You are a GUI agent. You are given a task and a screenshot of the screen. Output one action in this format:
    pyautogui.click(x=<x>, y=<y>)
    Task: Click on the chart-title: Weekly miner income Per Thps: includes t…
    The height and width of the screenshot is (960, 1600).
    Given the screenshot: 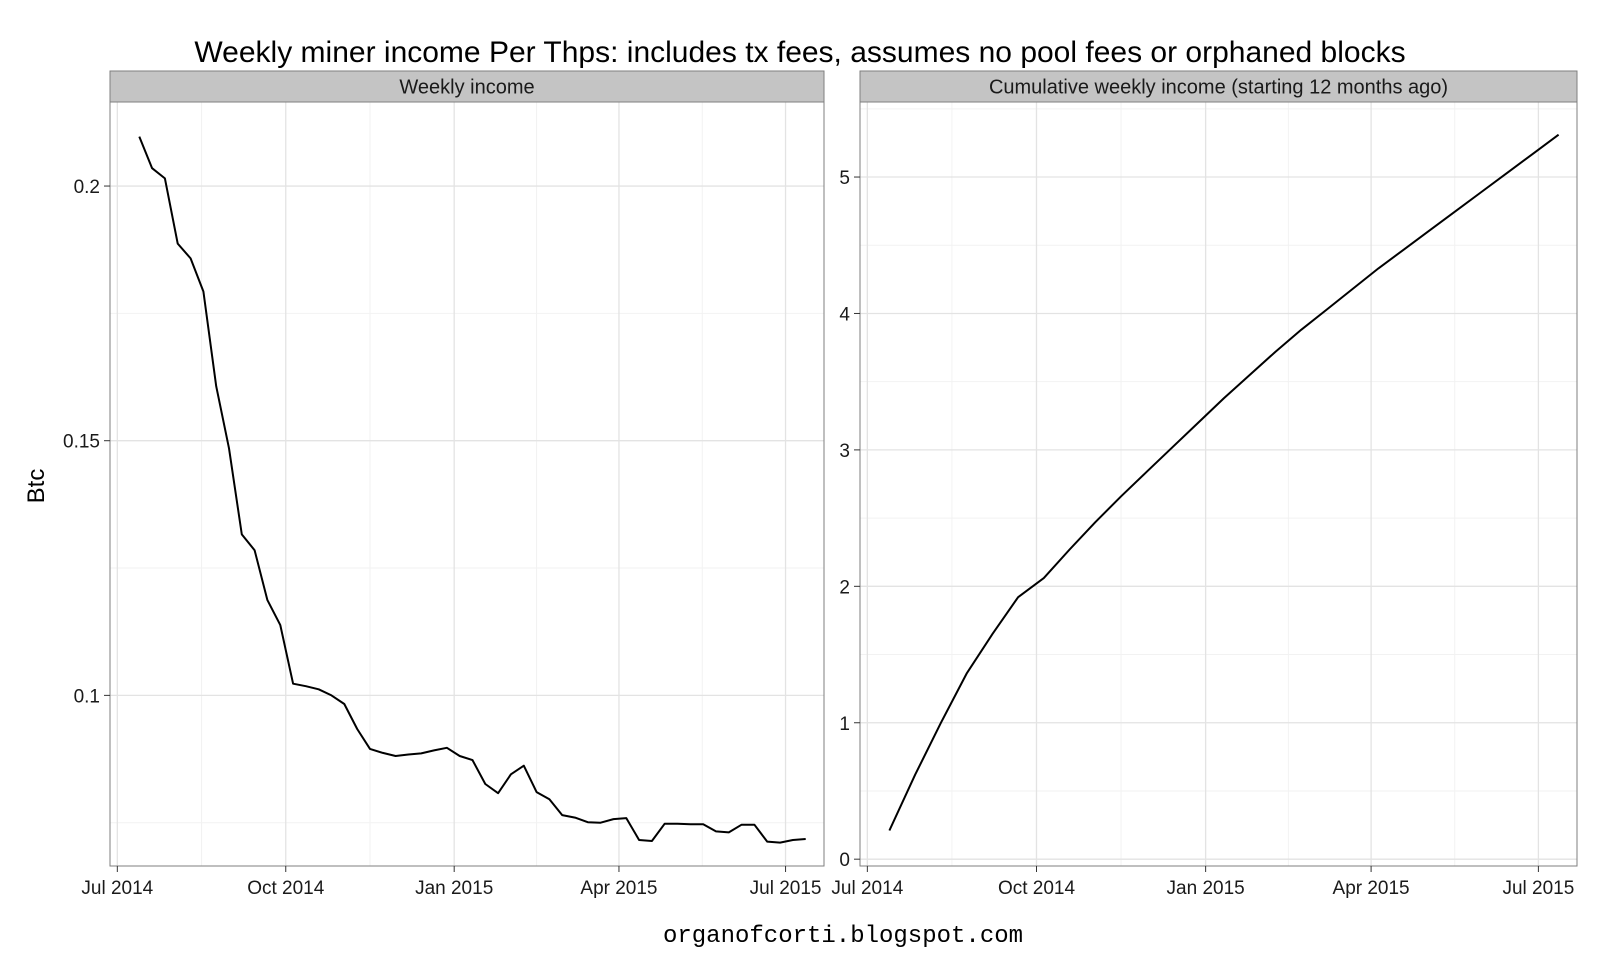 What is the action you would take?
    pyautogui.click(x=799, y=52)
    